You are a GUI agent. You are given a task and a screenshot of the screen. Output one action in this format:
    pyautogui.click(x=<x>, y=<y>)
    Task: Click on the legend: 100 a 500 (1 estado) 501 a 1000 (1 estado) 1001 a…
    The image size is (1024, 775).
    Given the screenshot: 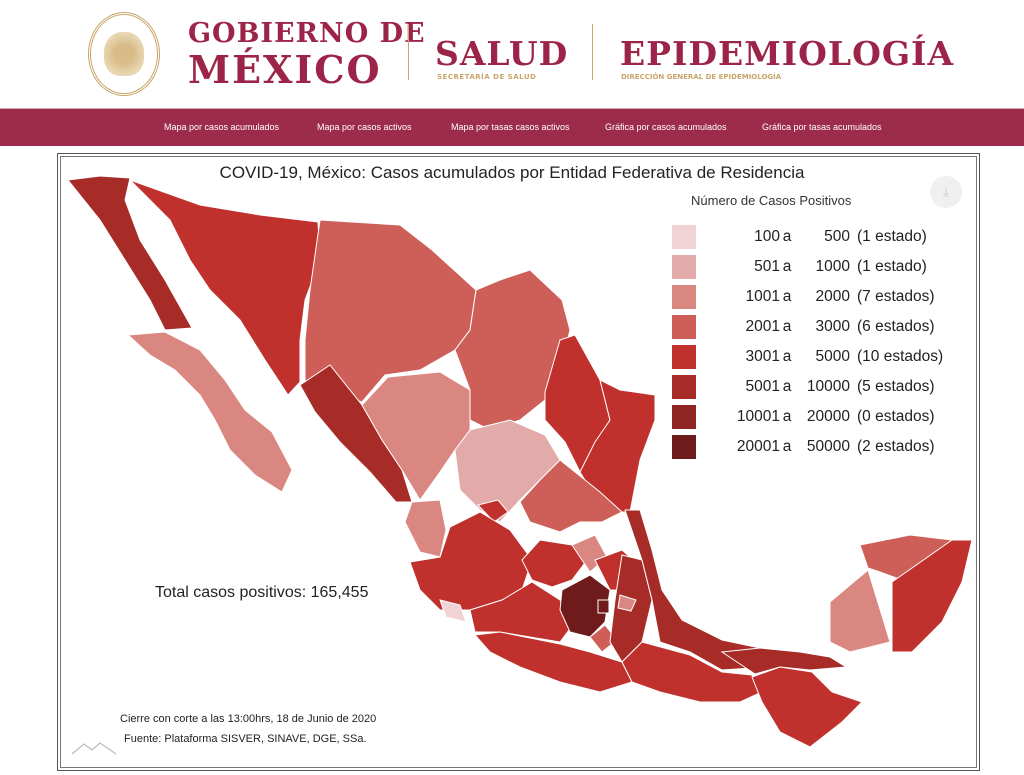 What is the action you would take?
    pyautogui.click(x=807, y=342)
    